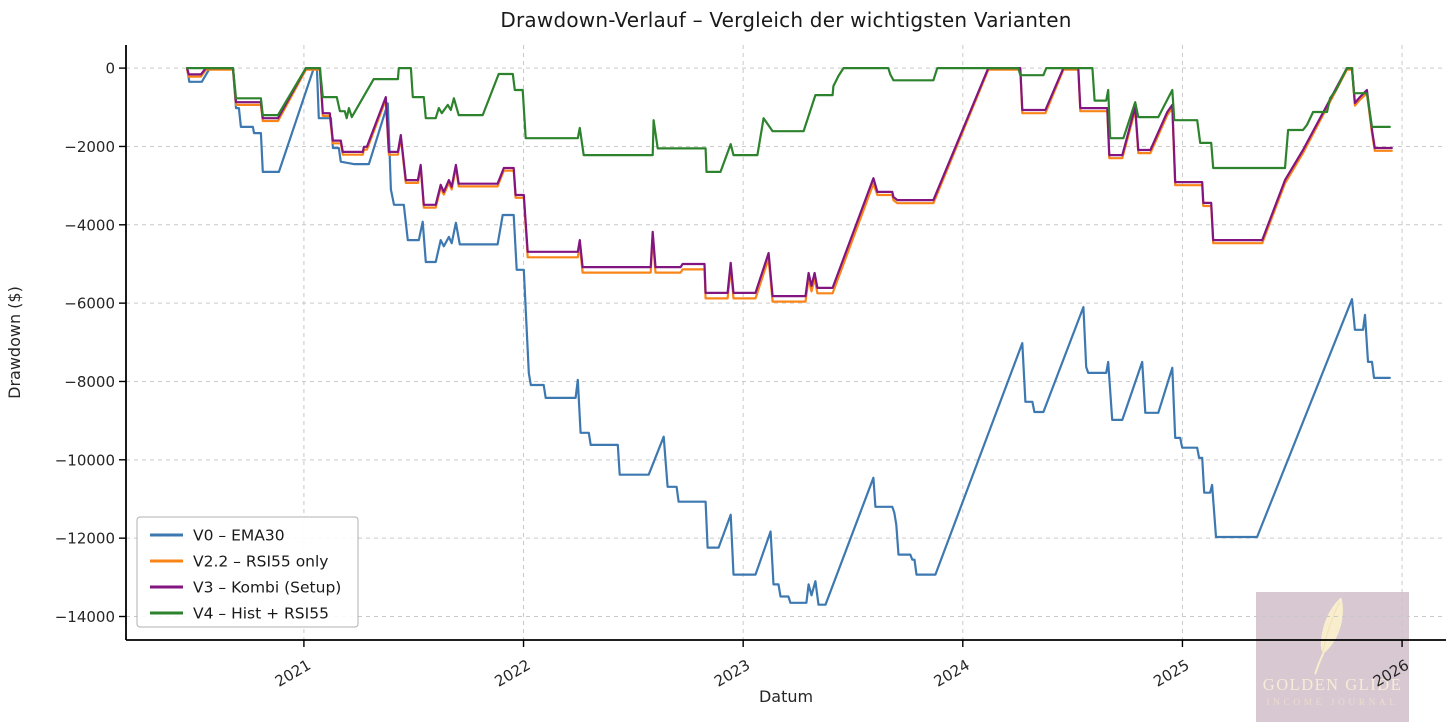  What do you see at coordinates (89, 147) in the screenshot?
I see `y-tick-label: −2000` at bounding box center [89, 147].